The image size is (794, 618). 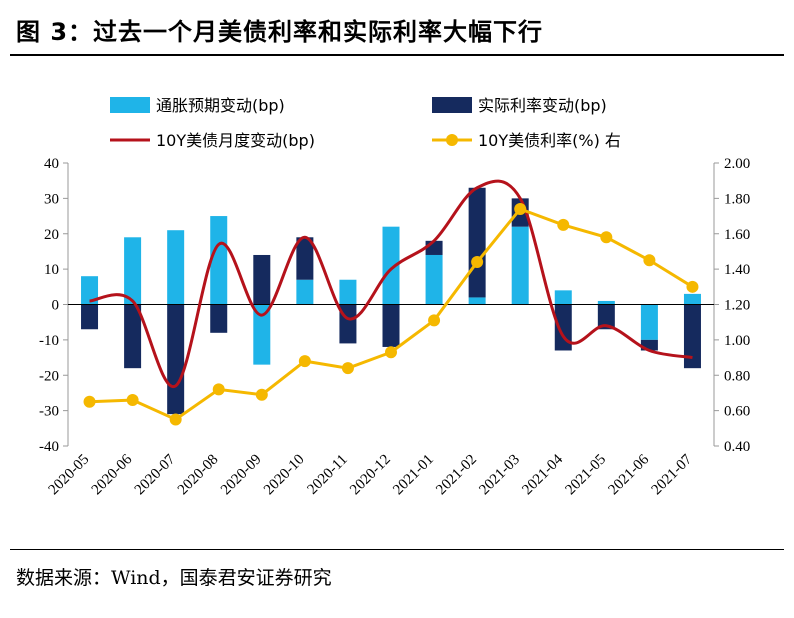 What do you see at coordinates (499, 475) in the screenshot?
I see `x-tick-label: 2021-03` at bounding box center [499, 475].